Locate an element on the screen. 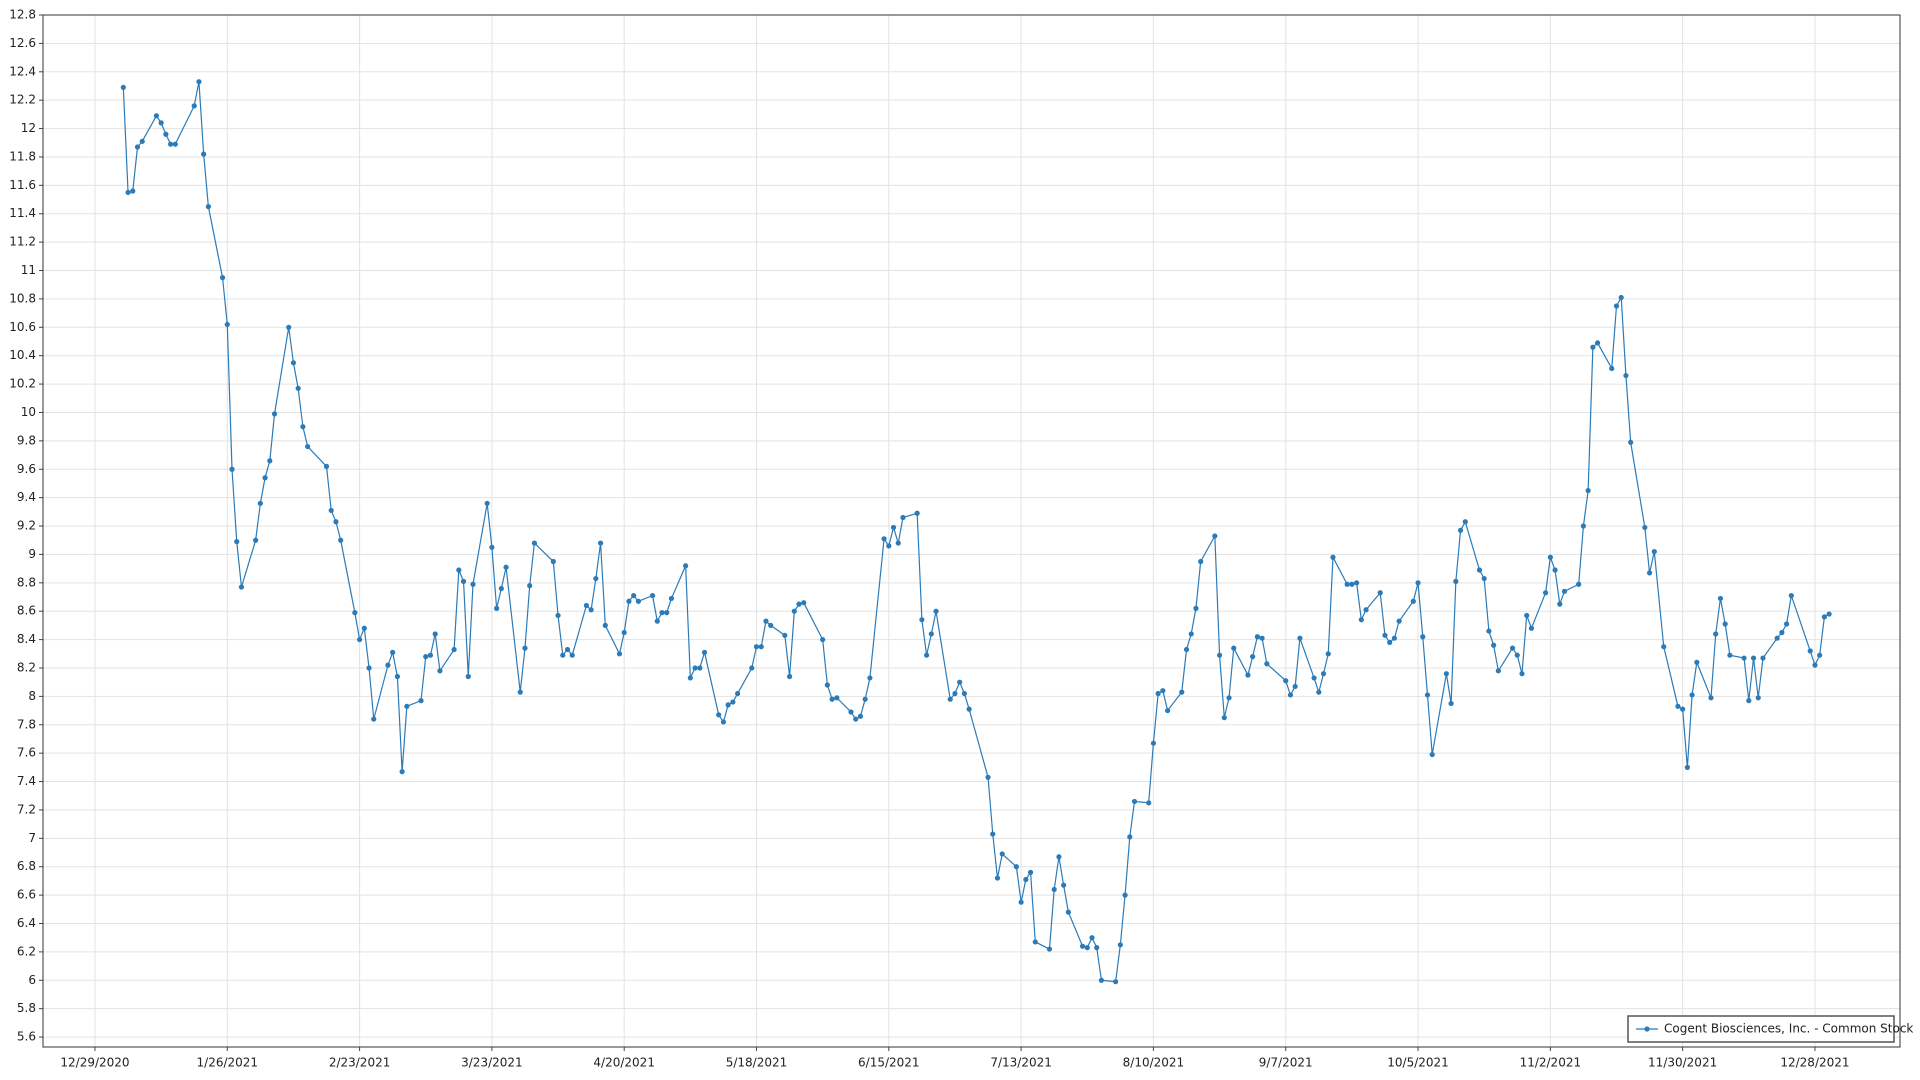 The width and height of the screenshot is (1920, 1080). y-tick-label: 9.6 is located at coordinates (26, 469).